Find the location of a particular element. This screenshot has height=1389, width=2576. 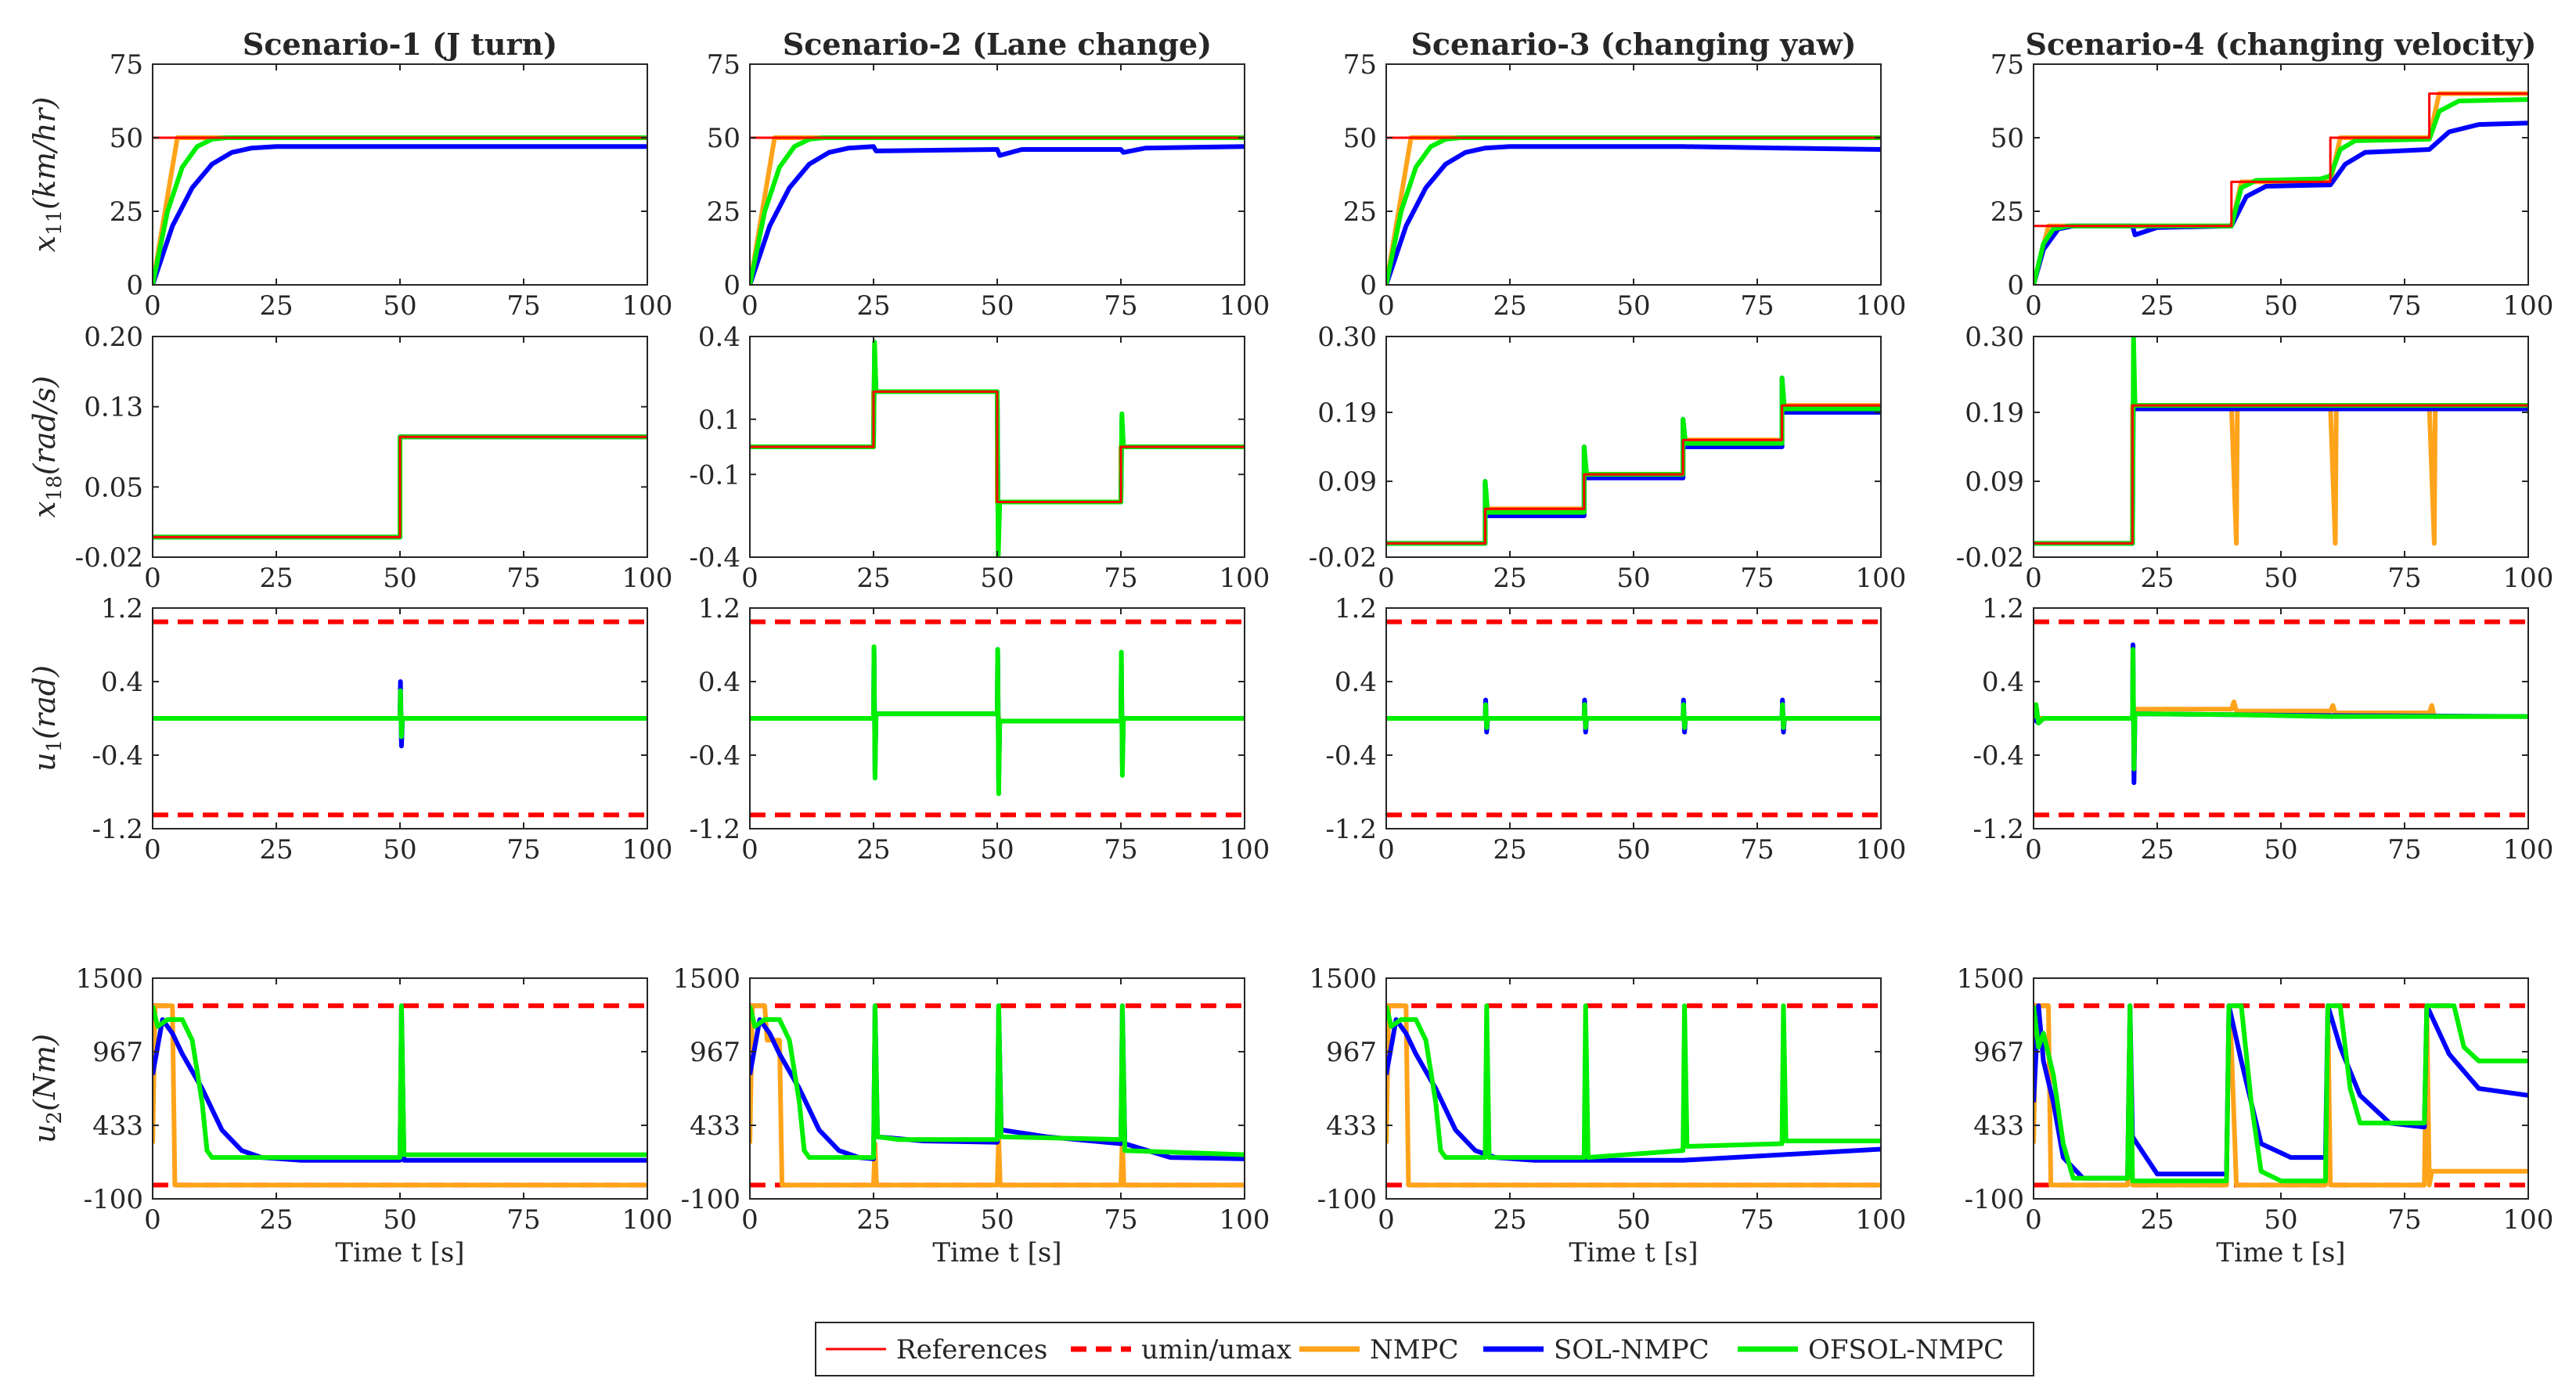

subplot-u2-scenario-2: 0 25 50 75 100 -100 433 967 1500 Time t [s] is located at coordinates (971, 1115).